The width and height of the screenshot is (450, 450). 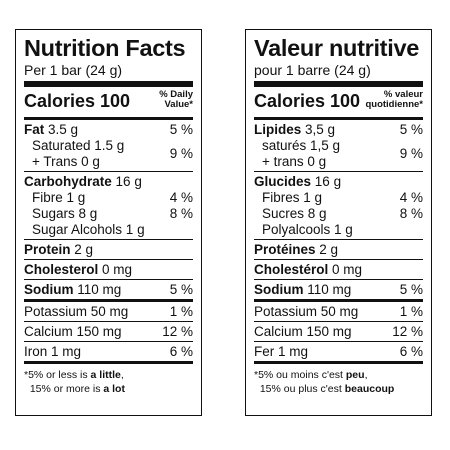 I want to click on footnote-line2-text: 15% or more is, so click(x=66, y=389).